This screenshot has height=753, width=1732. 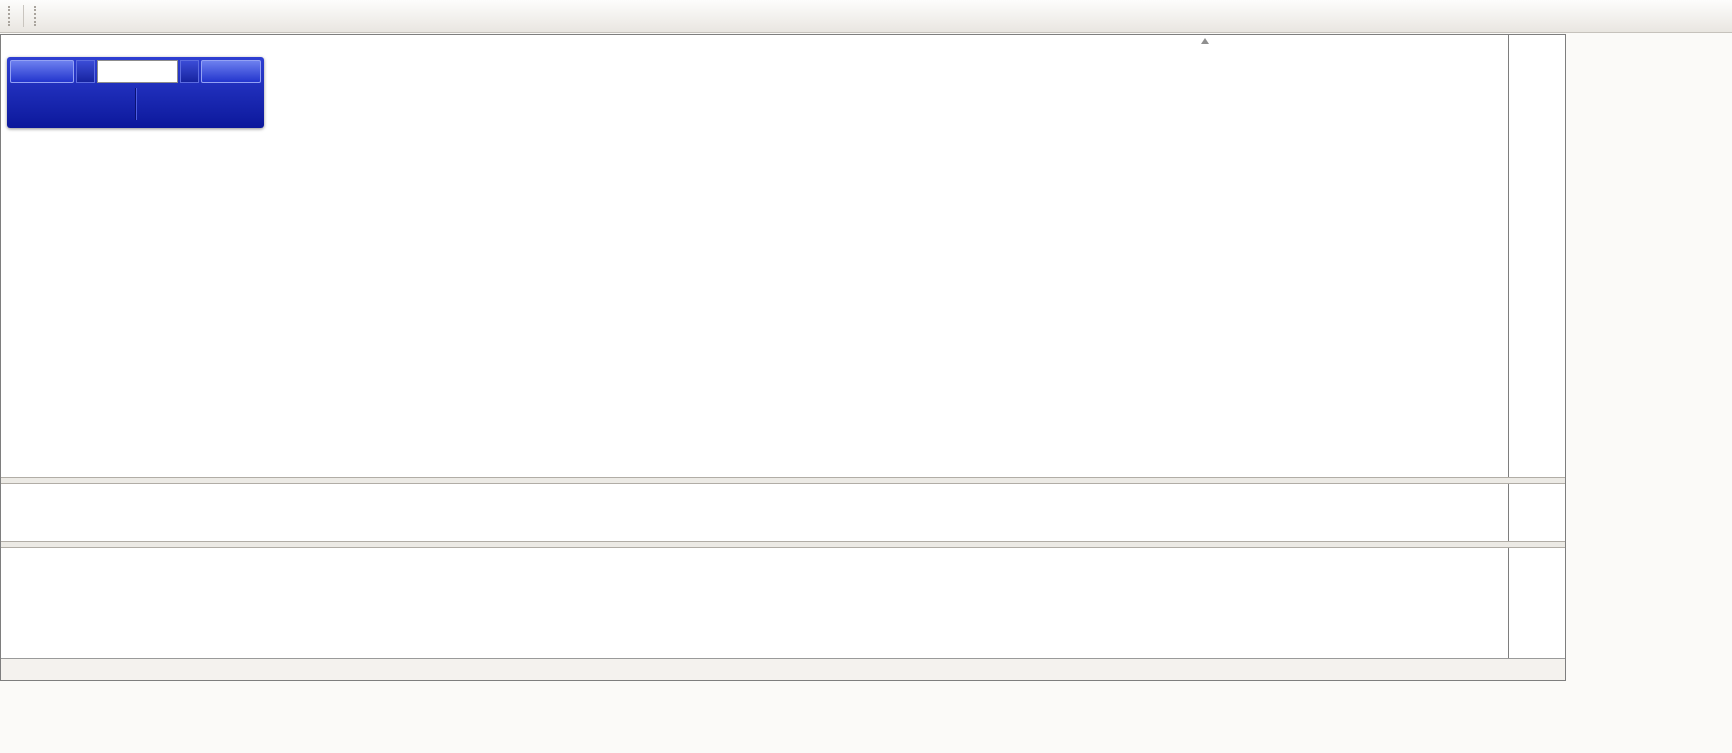 I want to click on macd-panel, so click(x=754, y=512).